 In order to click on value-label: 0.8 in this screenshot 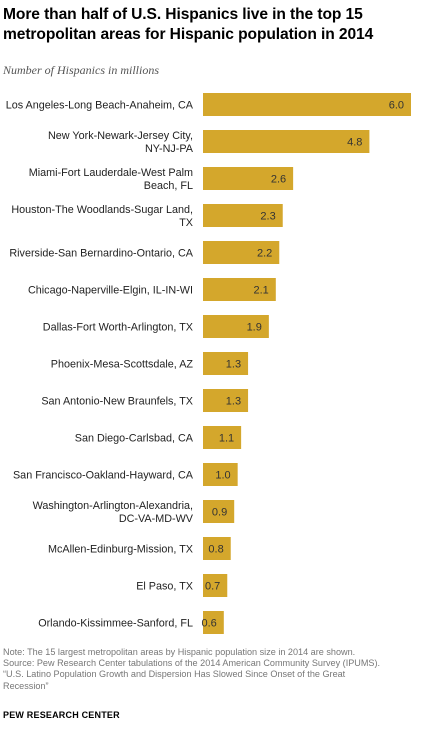, I will do `click(215, 550)`.